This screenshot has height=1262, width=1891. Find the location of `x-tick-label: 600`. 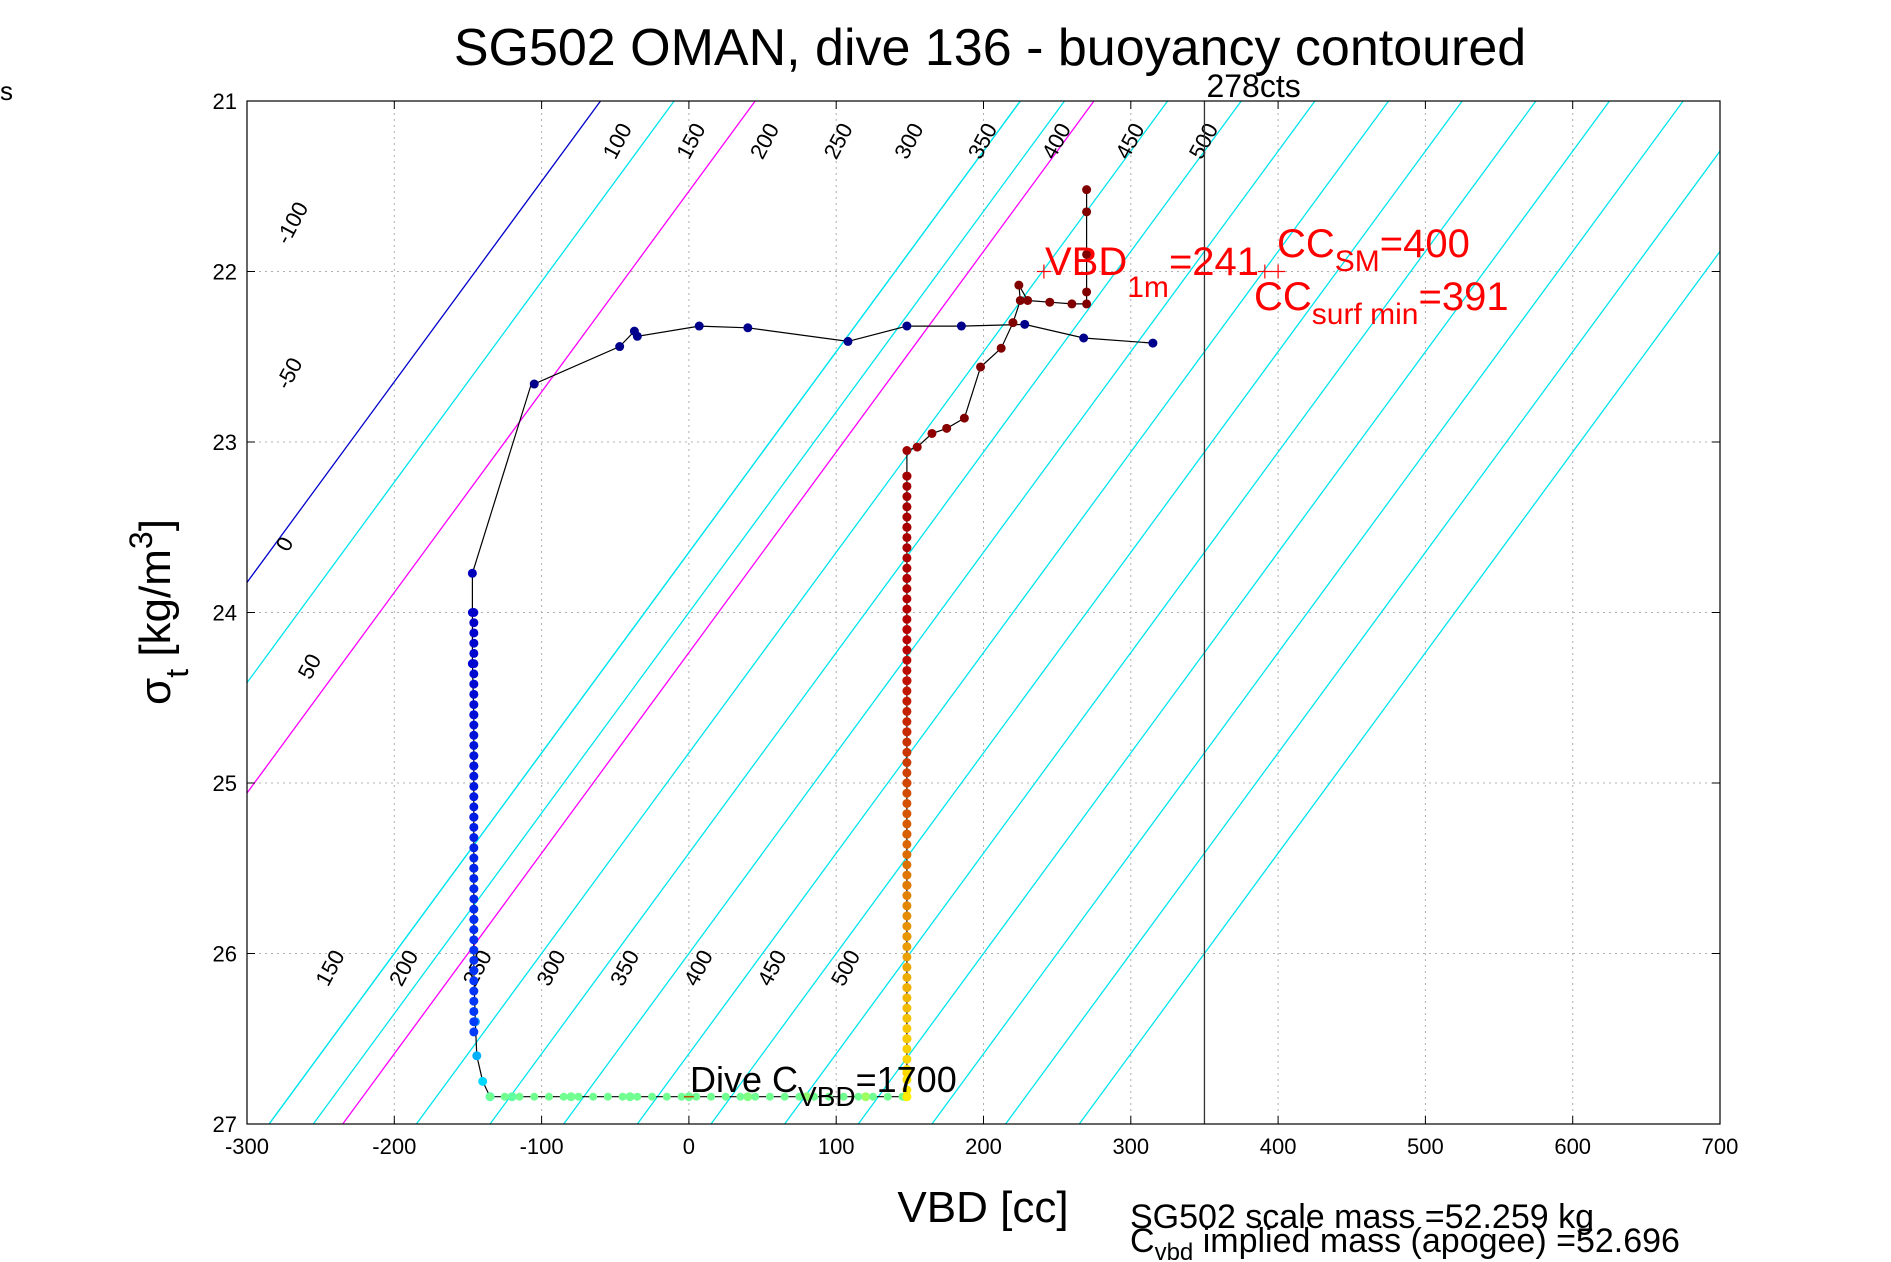

x-tick-label: 600 is located at coordinates (1572, 1146).